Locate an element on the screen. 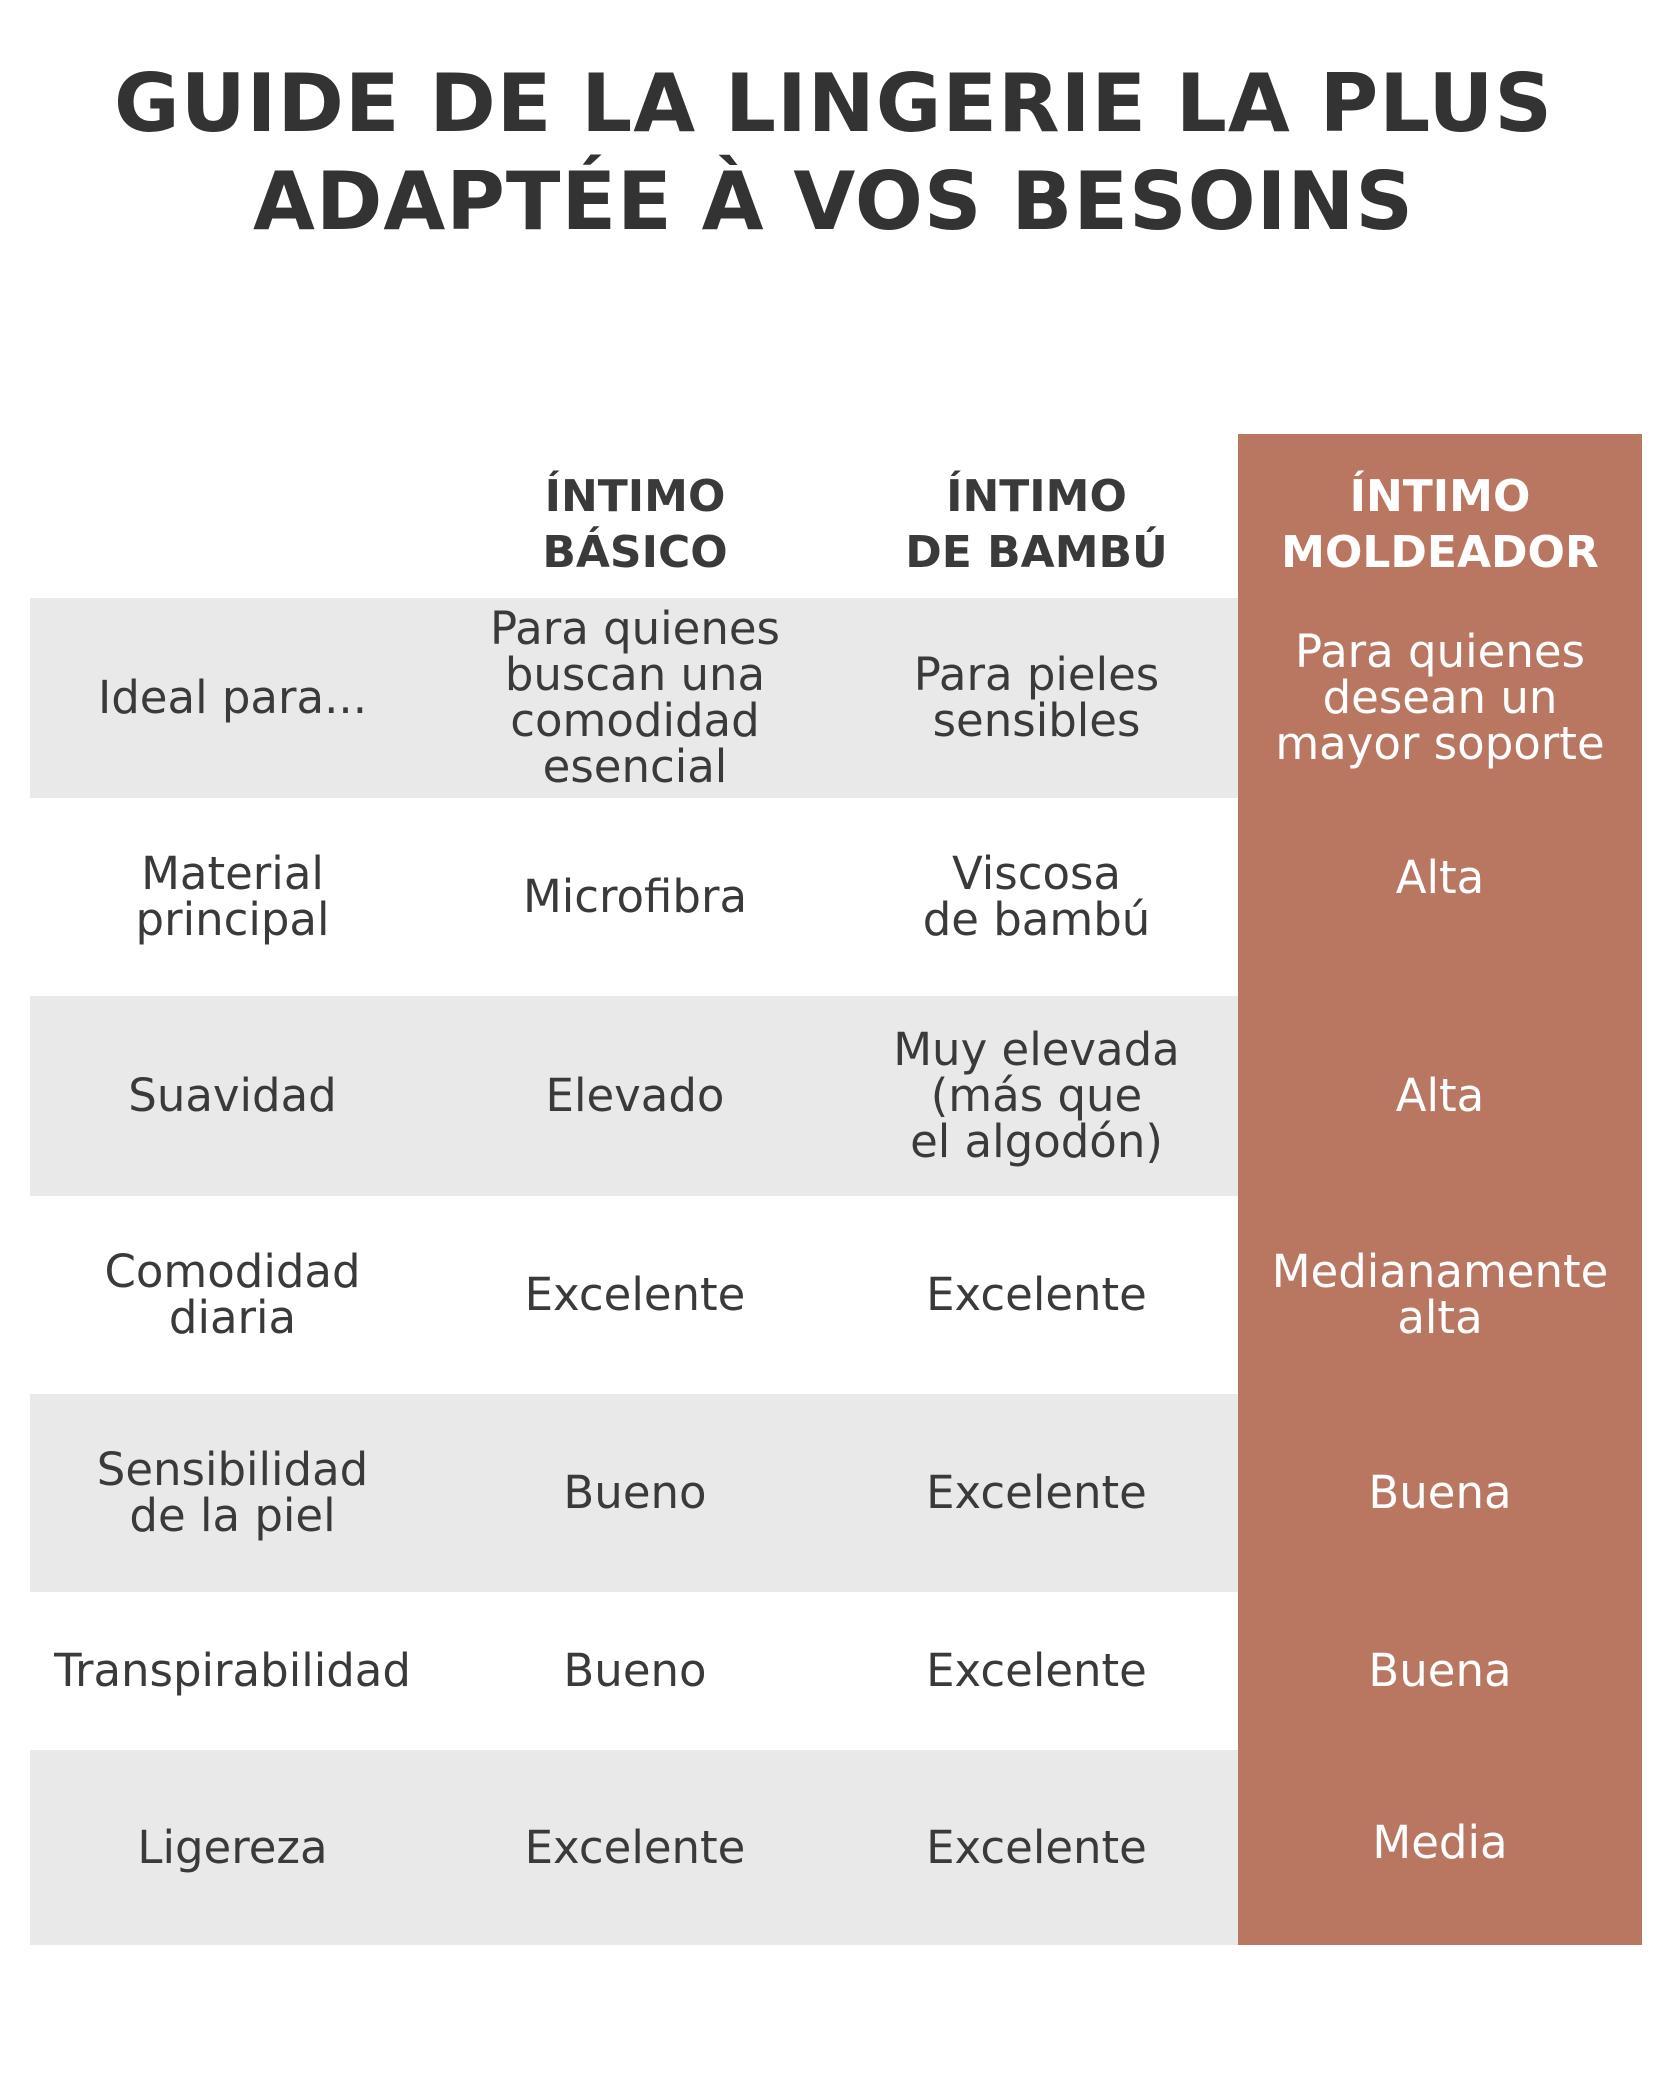 This screenshot has width=1667, height=2083. cell-material-bambu: Viscosa de bambú is located at coordinates (1036, 896).